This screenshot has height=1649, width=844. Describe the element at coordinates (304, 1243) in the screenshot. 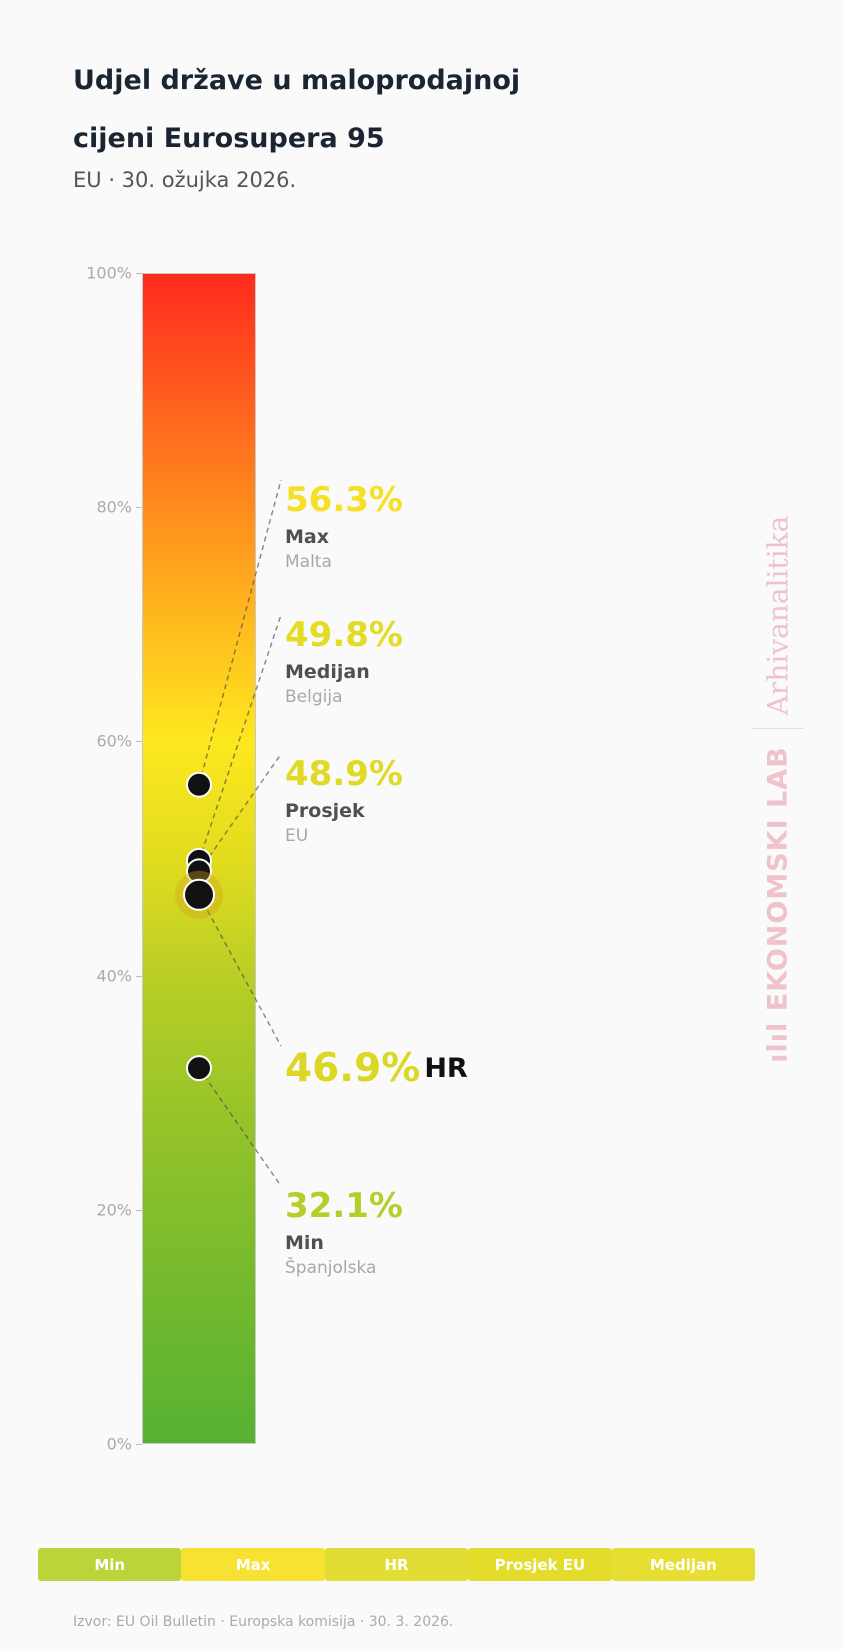

I see `callout-label: Min` at that location.